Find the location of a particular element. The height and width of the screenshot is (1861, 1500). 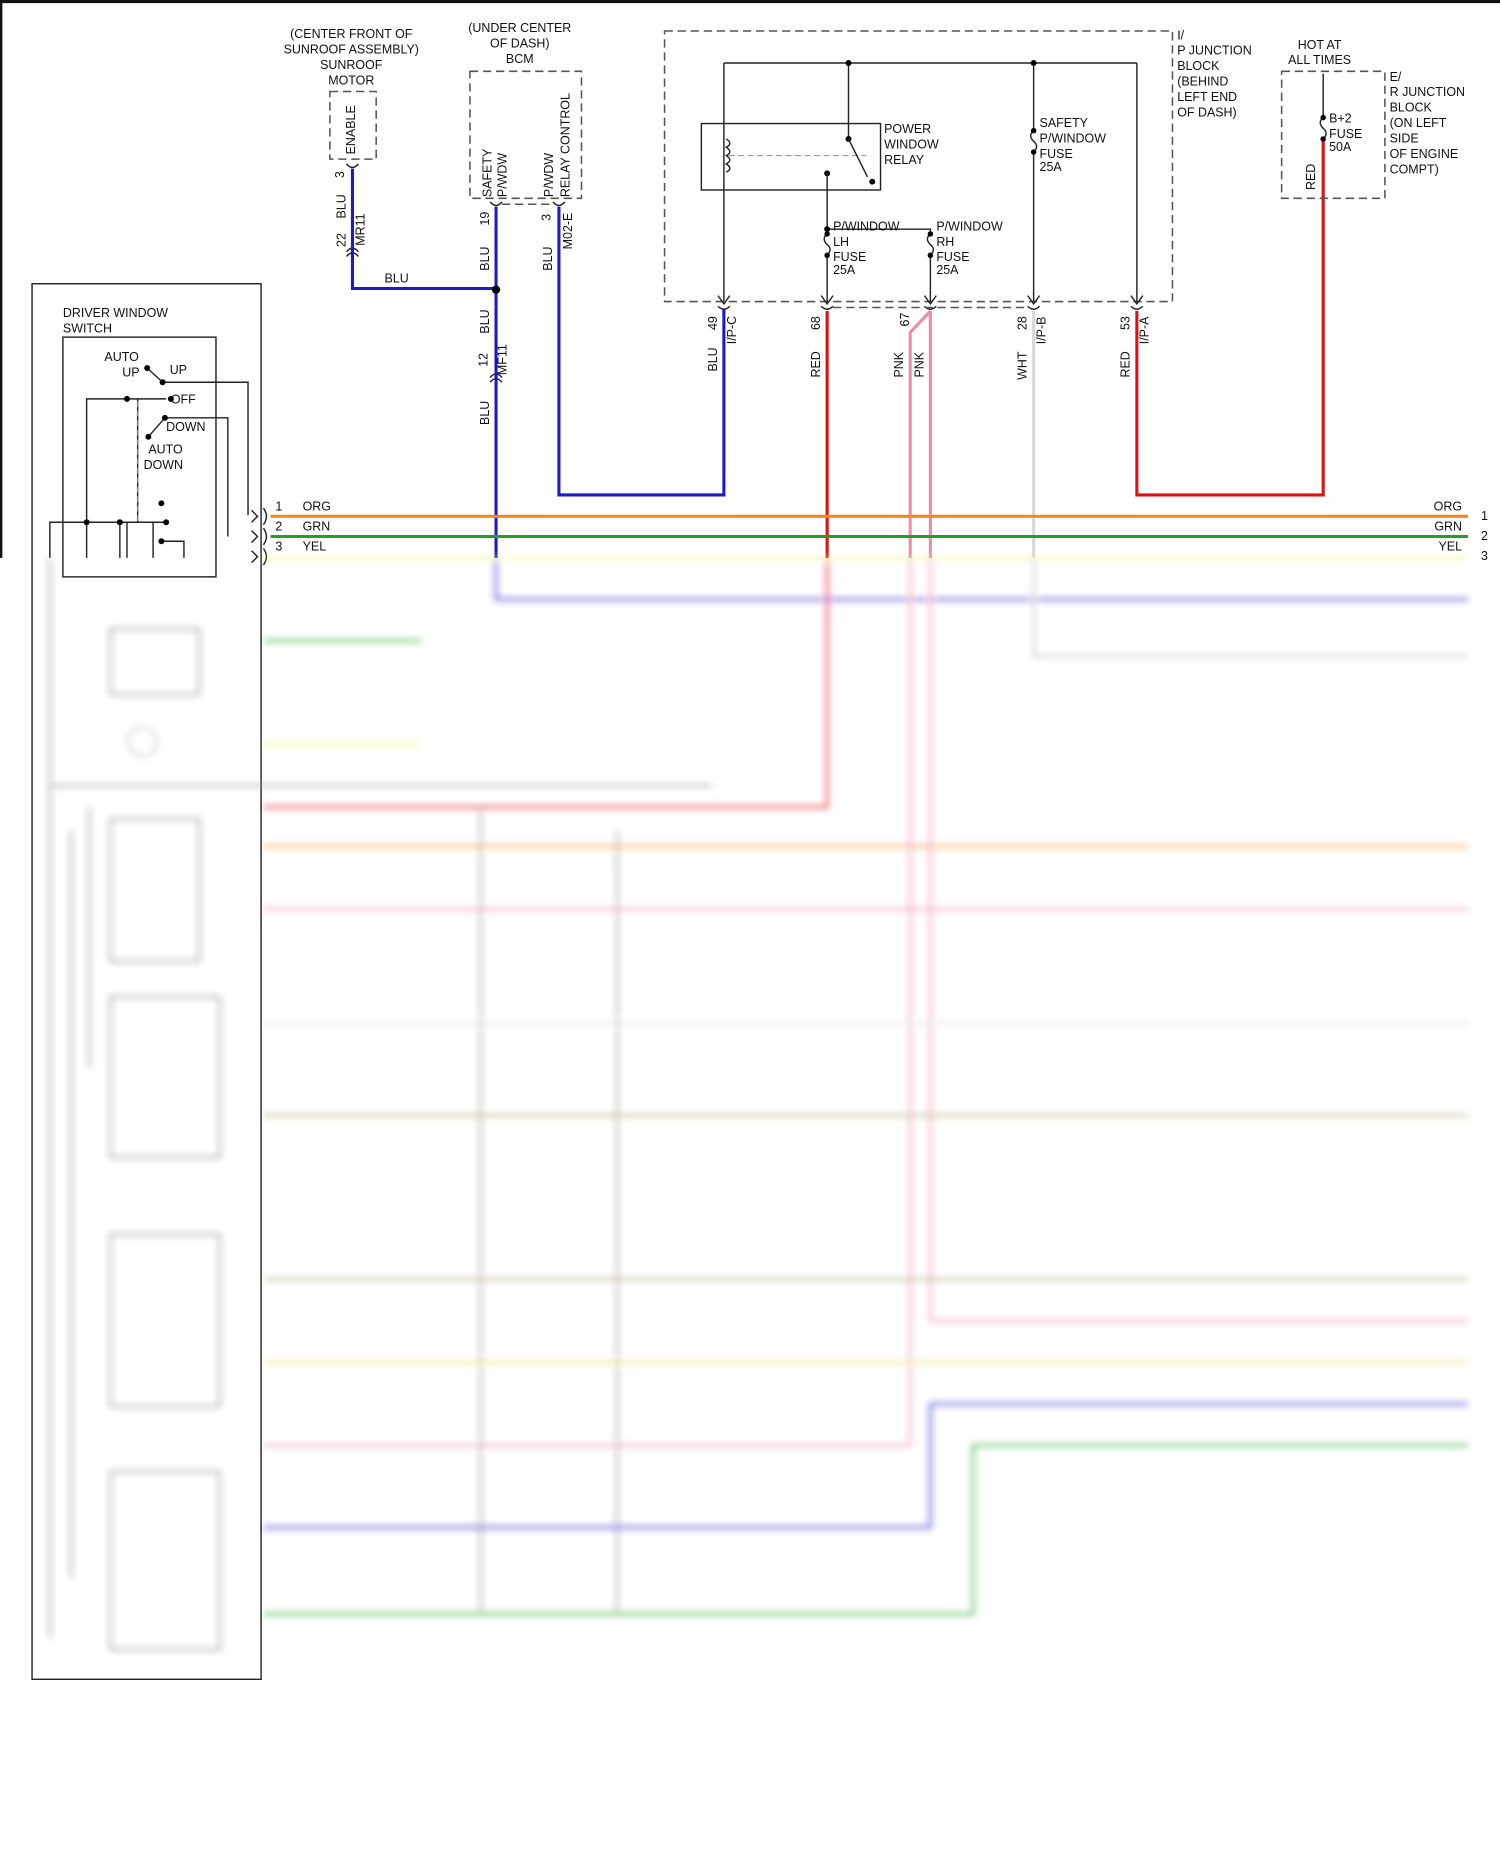

label: OF DASH) is located at coordinates (1207, 112).